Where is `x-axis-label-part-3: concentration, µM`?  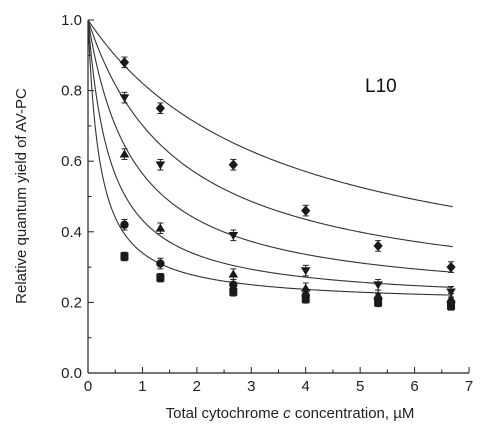 x-axis-label-part-3: concentration, µM is located at coordinates (353, 413).